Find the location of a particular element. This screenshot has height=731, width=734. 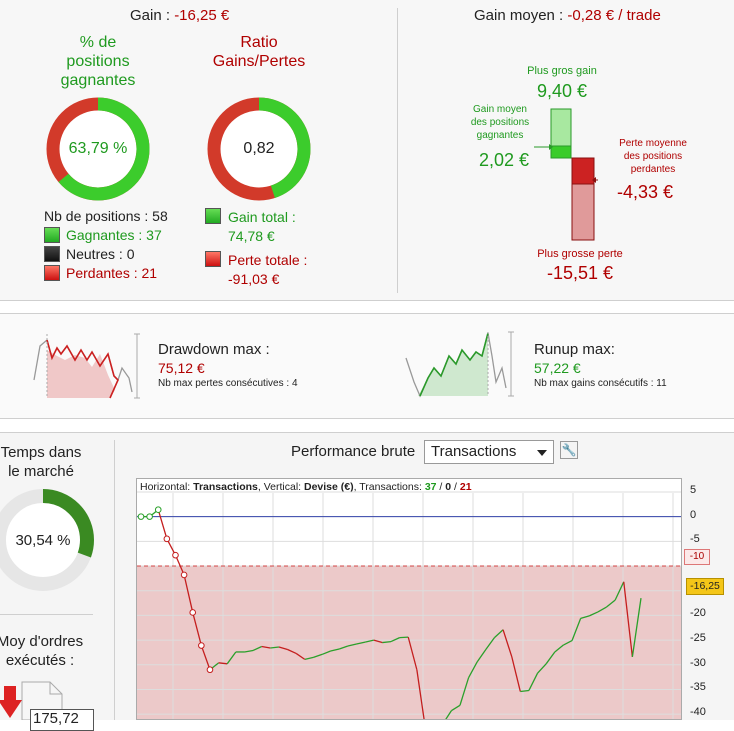

gain-moyen-label: Gain moyen : is located at coordinates (520, 15).